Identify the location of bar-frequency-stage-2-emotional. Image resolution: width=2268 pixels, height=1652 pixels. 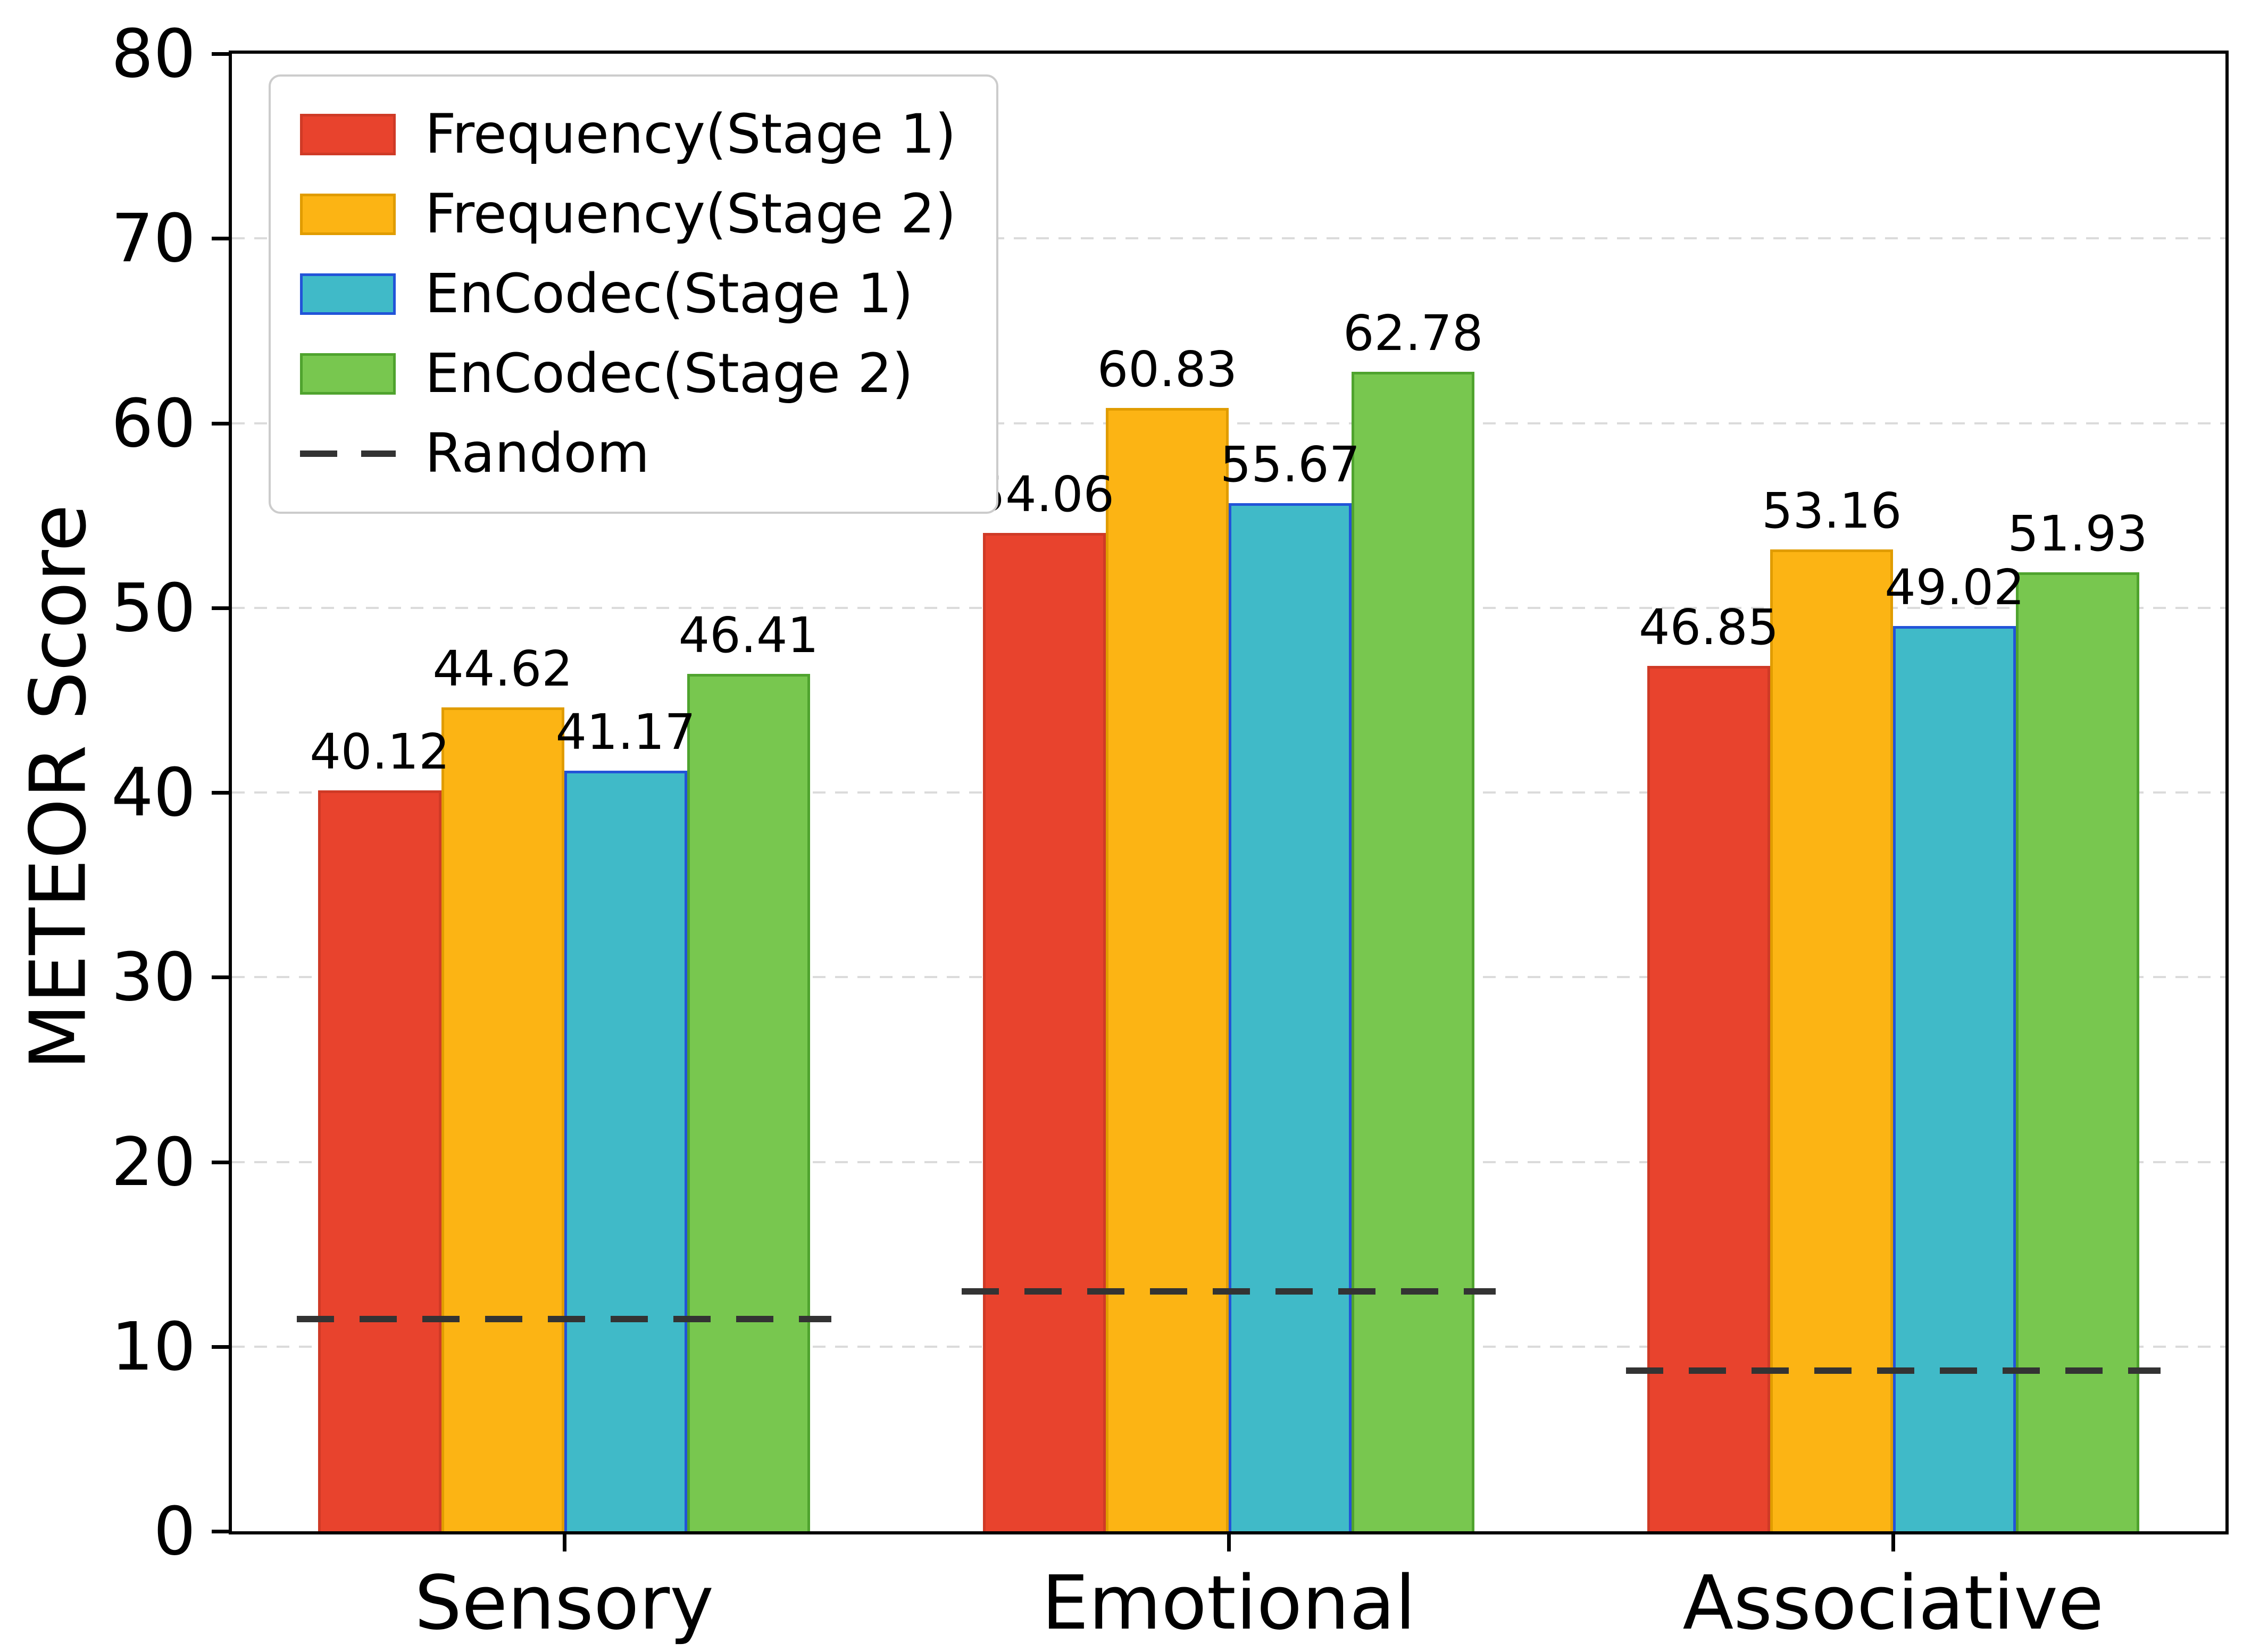
(1167, 969).